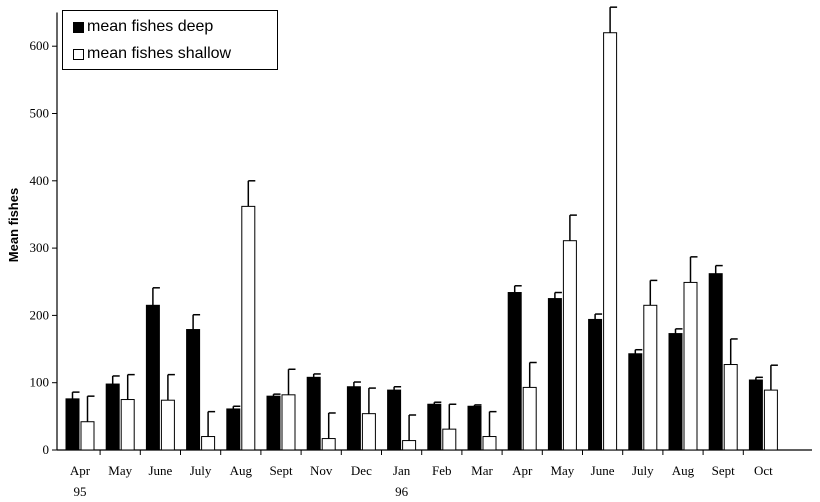  Describe the element at coordinates (170, 40) in the screenshot. I see `legend: mean fishes deep mean fishes shallow` at that location.